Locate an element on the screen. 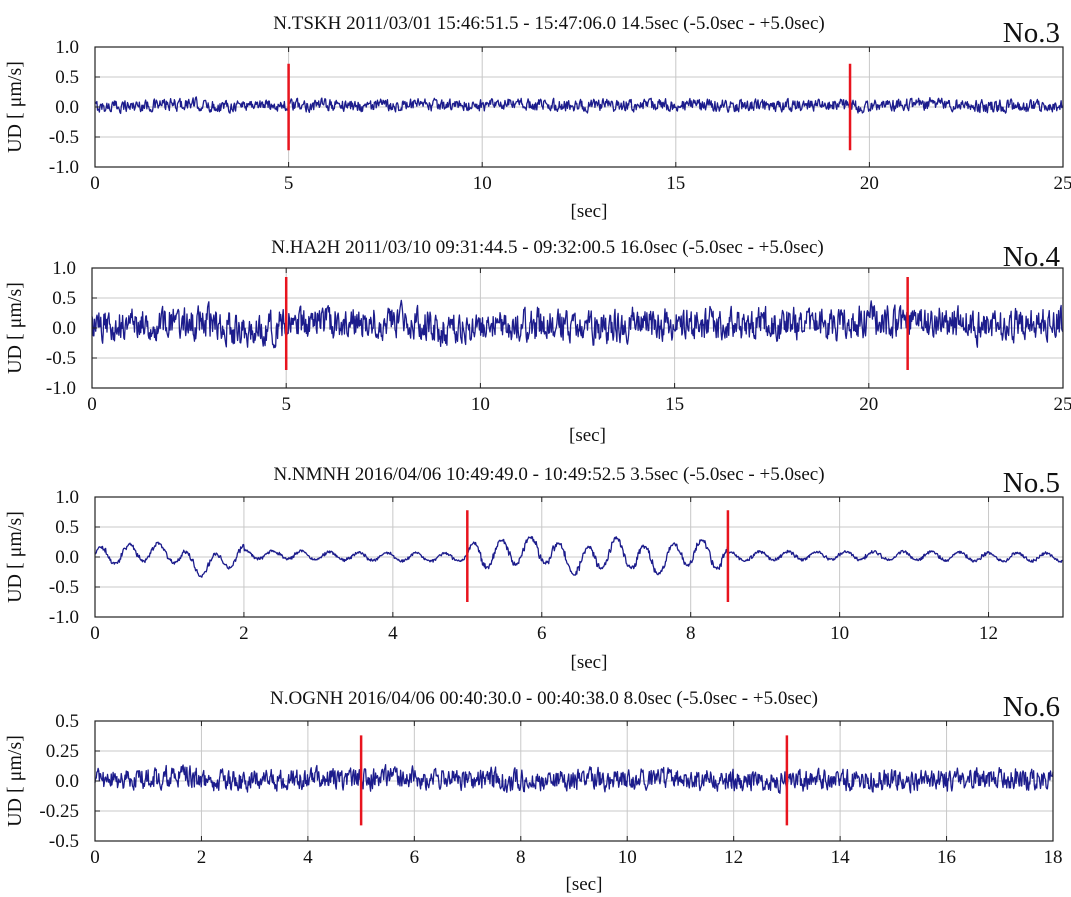 This screenshot has width=1071, height=897. x-tick-label: 14 is located at coordinates (841, 857).